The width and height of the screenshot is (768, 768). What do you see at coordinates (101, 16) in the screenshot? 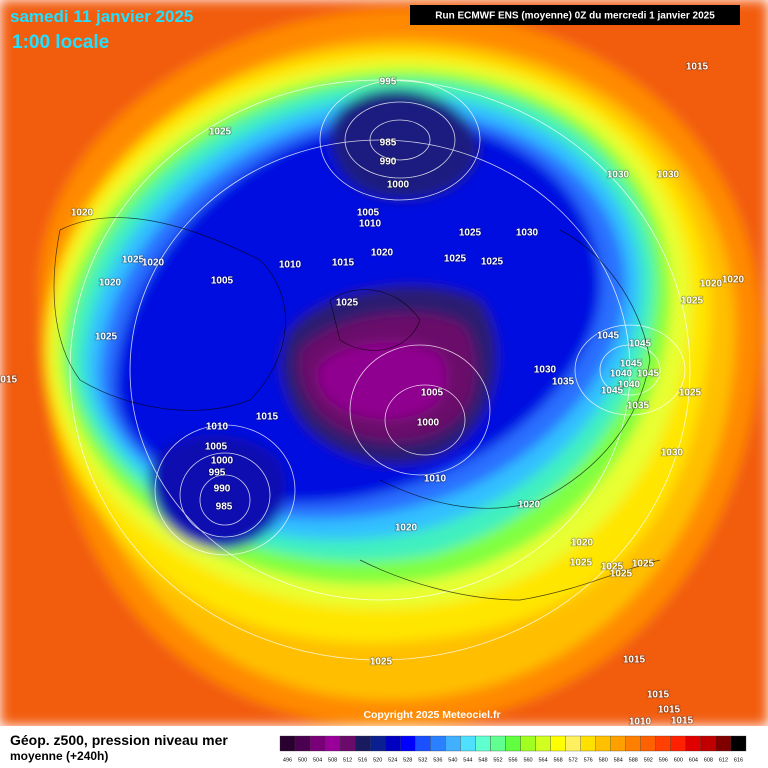
I see `date: samedi 11 janvier 2025` at bounding box center [101, 16].